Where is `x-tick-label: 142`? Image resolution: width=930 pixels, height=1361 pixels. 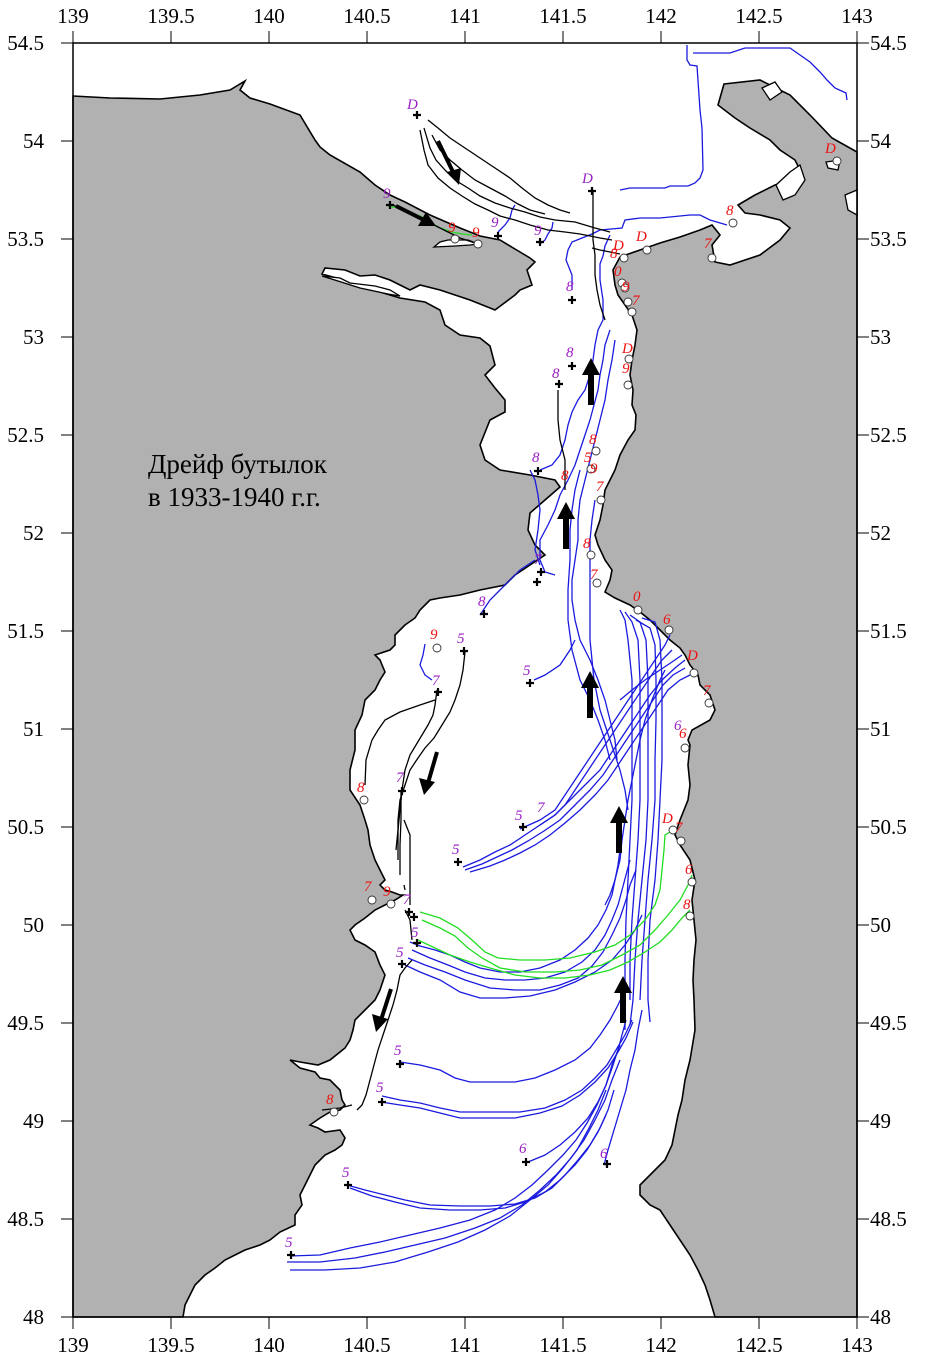
x-tick-label: 142 is located at coordinates (661, 1345).